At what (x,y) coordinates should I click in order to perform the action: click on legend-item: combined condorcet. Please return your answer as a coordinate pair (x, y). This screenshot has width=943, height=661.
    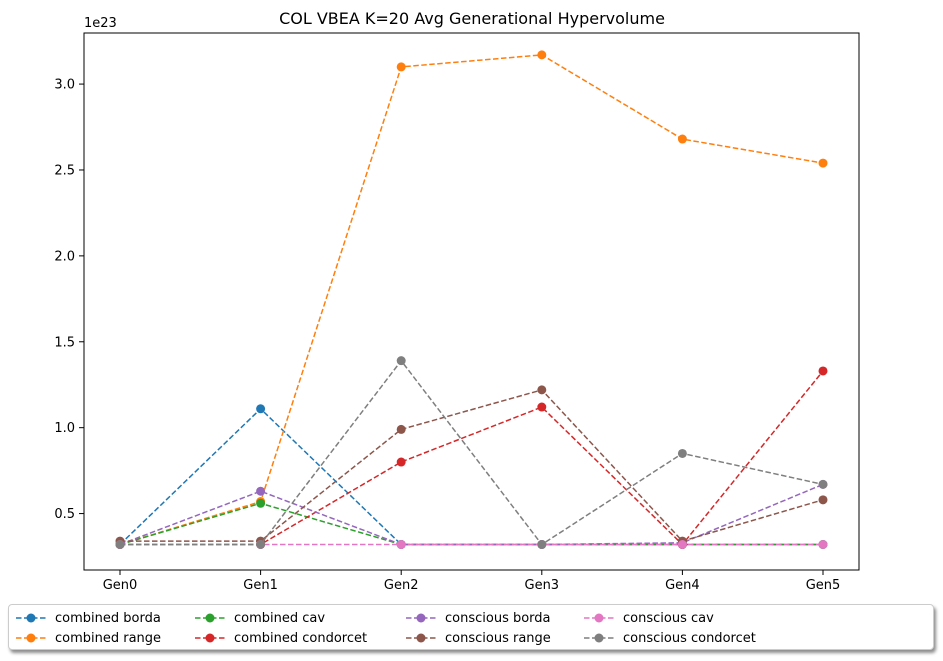
    Looking at the image, I should click on (280, 638).